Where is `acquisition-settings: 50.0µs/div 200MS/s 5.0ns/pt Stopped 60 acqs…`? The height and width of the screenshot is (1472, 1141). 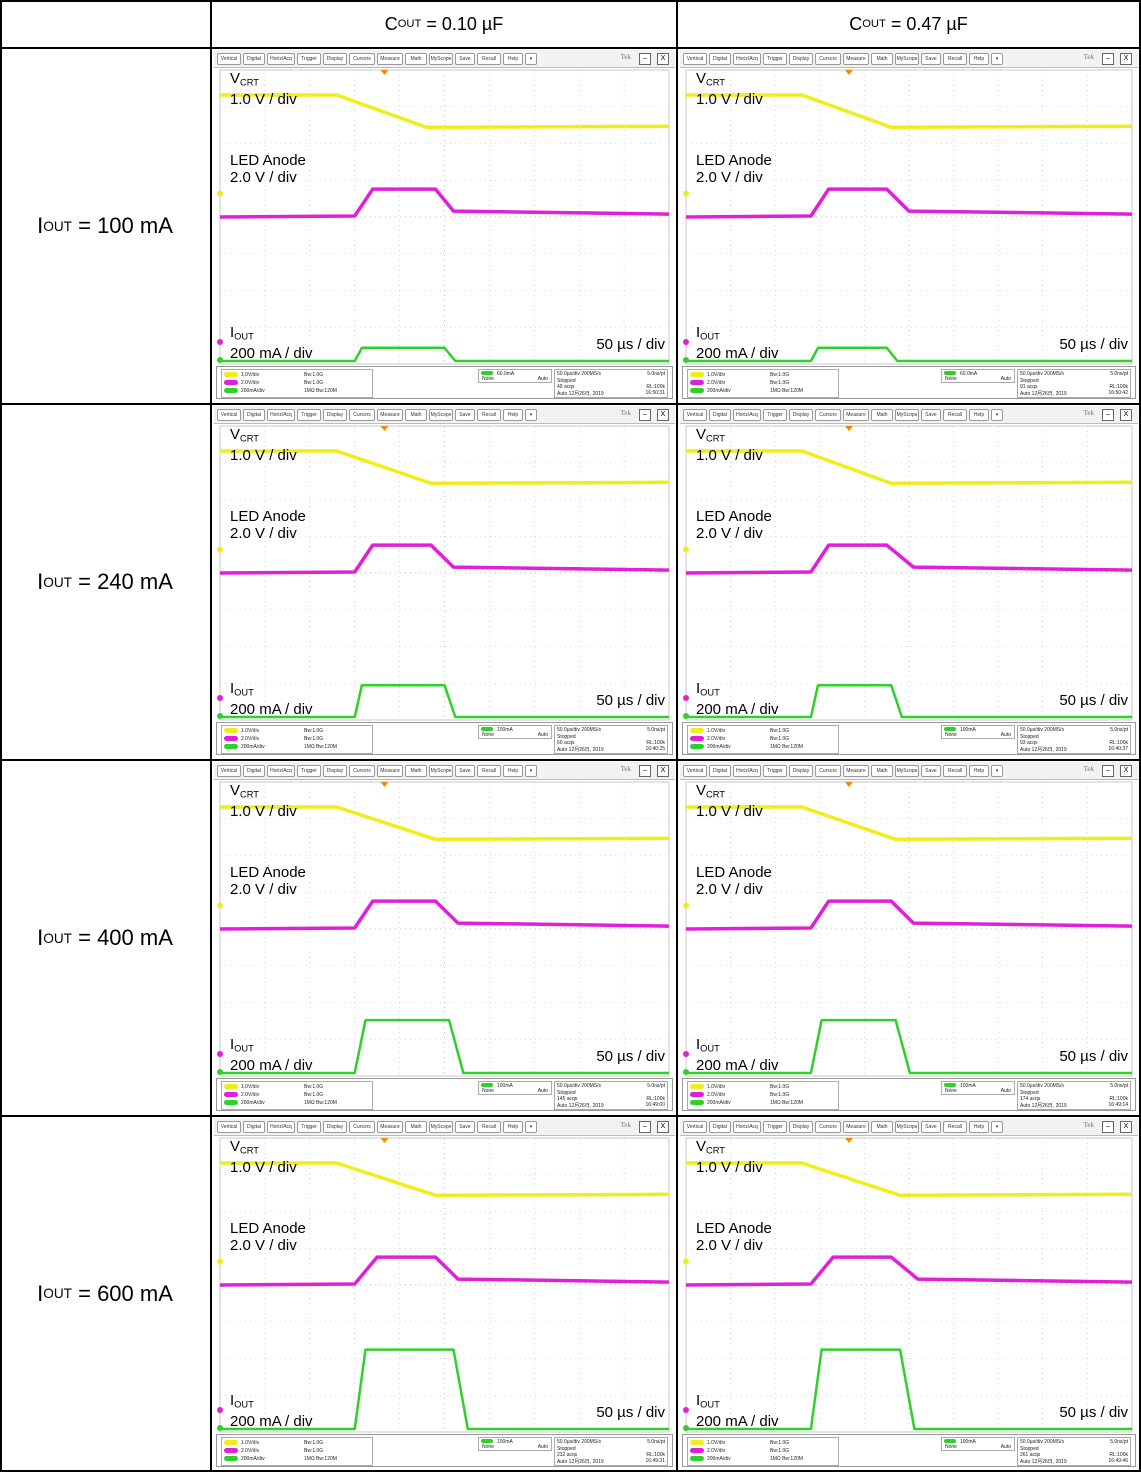 acquisition-settings: 50.0µs/div 200MS/s 5.0ns/pt Stopped 60 acqs… is located at coordinates (611, 739).